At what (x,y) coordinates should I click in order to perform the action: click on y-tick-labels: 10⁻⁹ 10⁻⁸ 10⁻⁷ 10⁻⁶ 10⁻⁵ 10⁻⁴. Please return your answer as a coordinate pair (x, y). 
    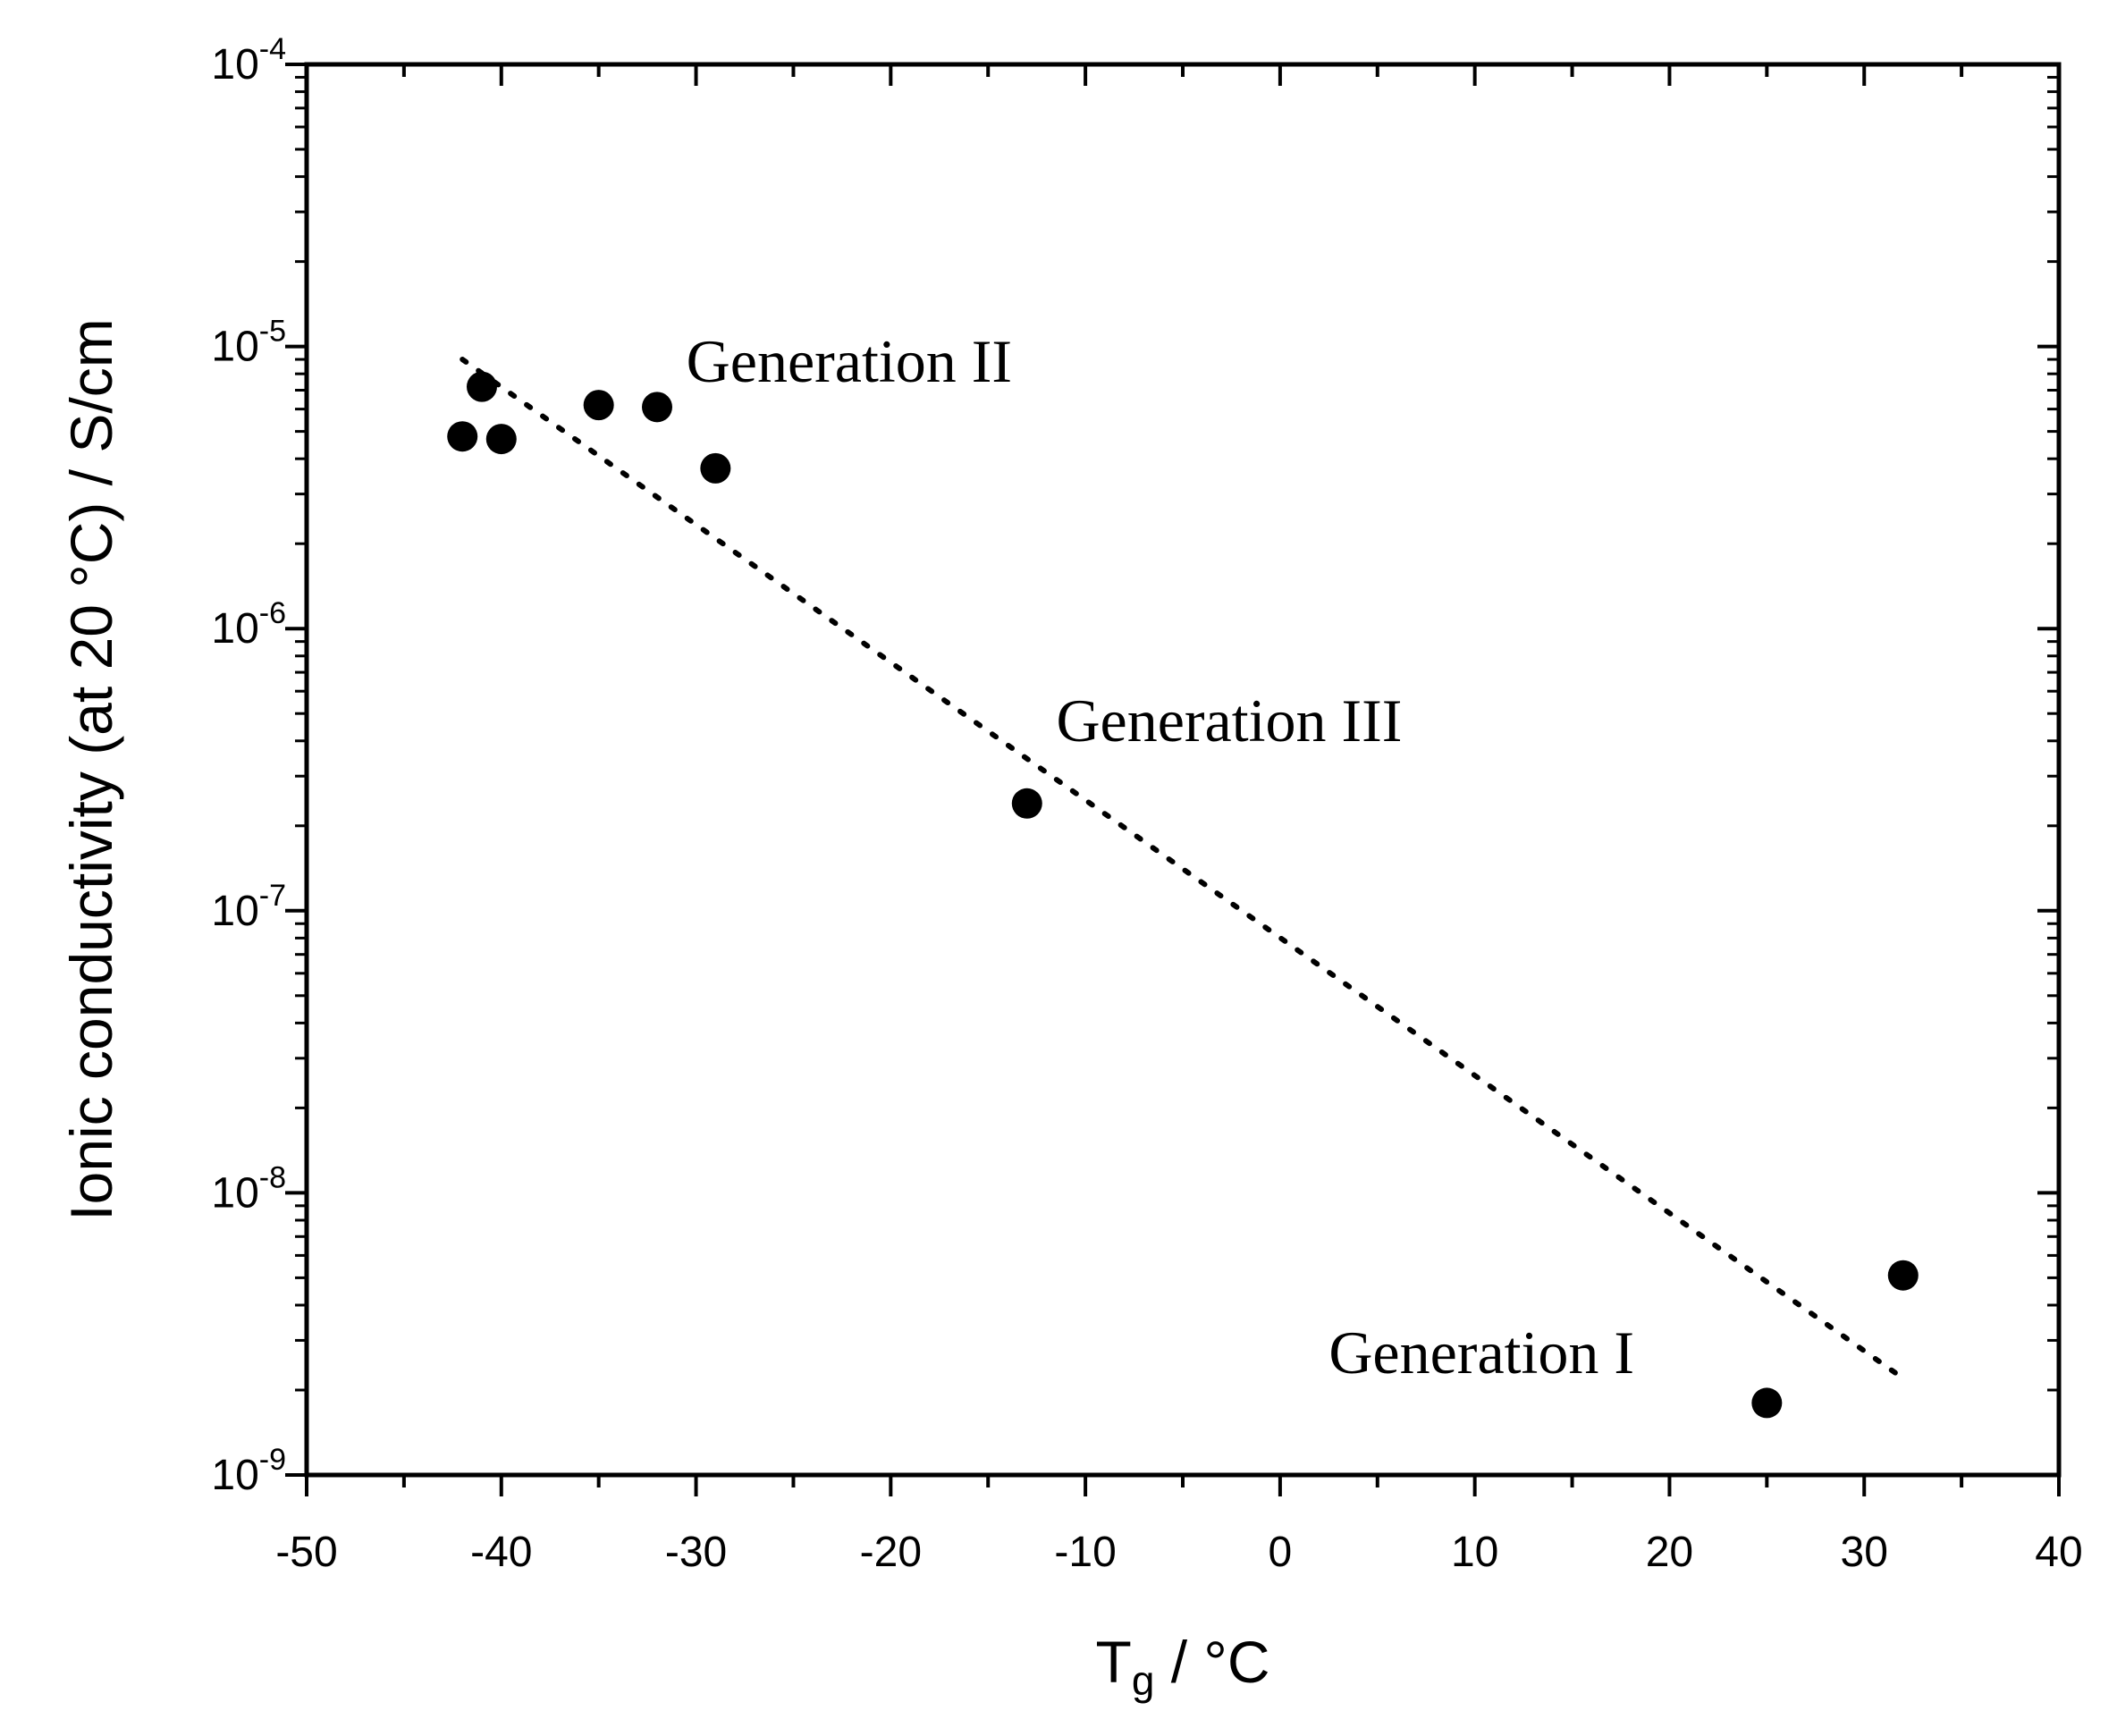
    Looking at the image, I should click on (249, 765).